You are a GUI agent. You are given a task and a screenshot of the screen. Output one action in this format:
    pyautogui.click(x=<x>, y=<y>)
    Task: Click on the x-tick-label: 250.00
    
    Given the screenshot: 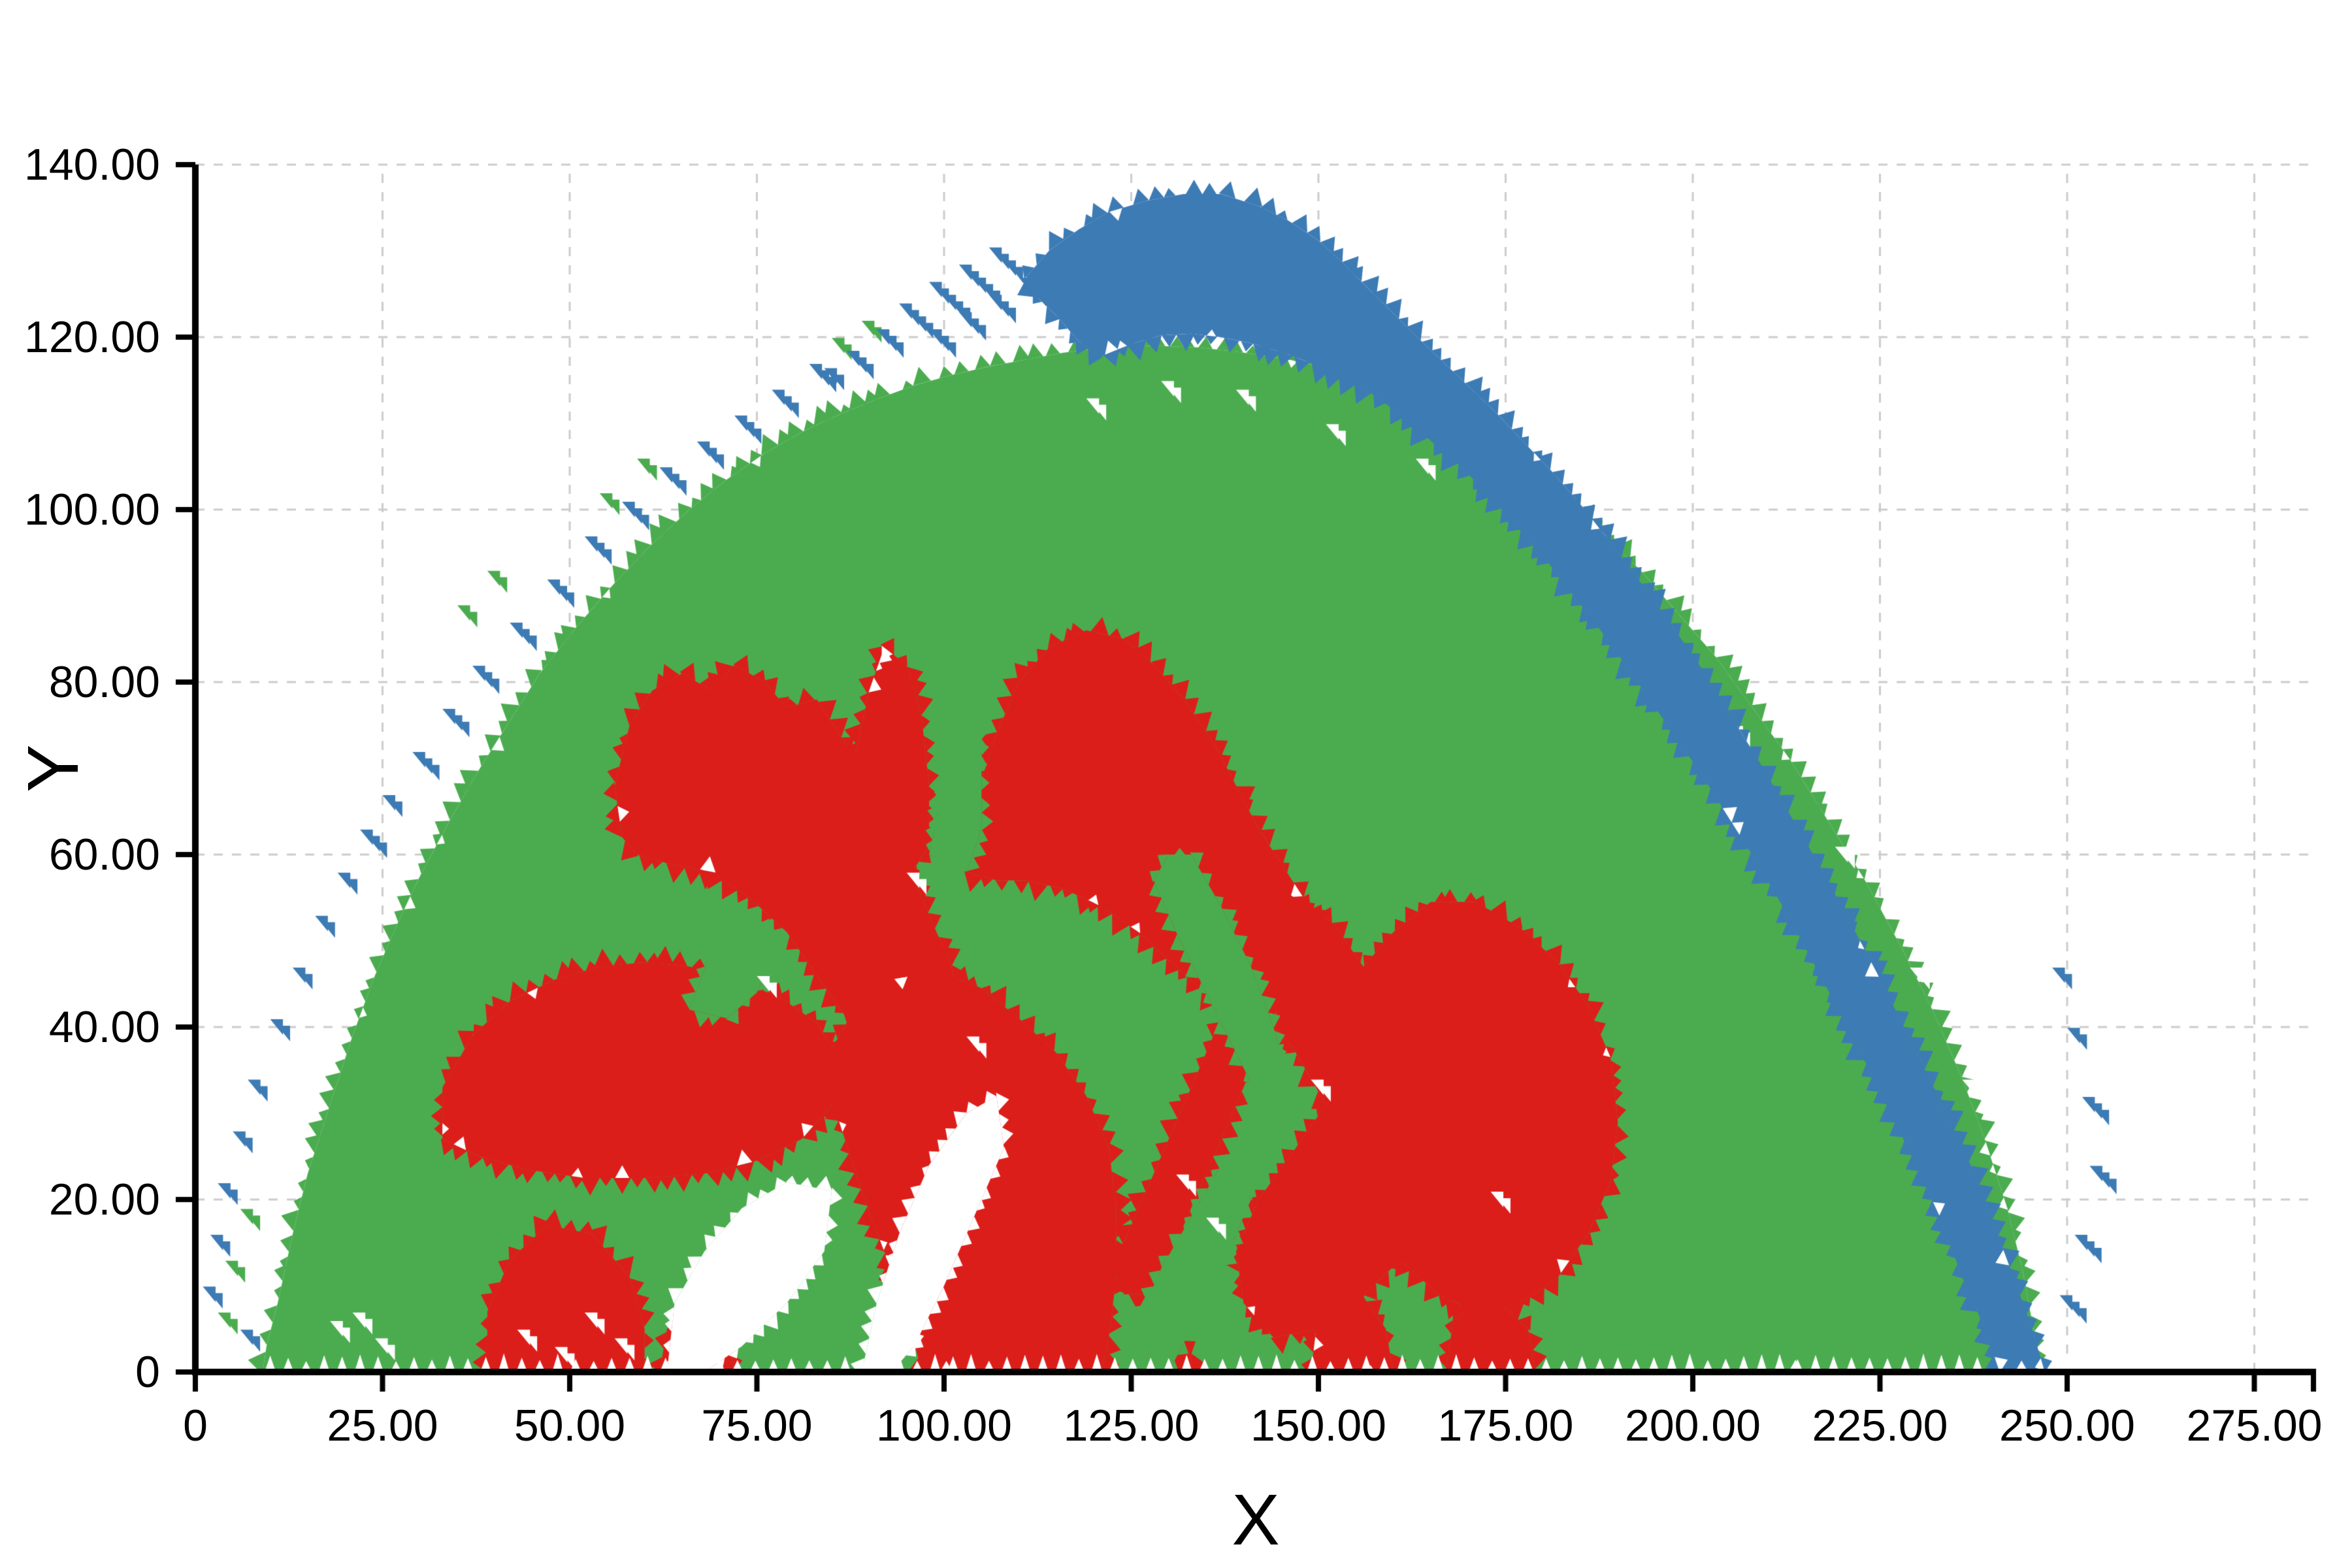 What is the action you would take?
    pyautogui.click(x=2067, y=1425)
    